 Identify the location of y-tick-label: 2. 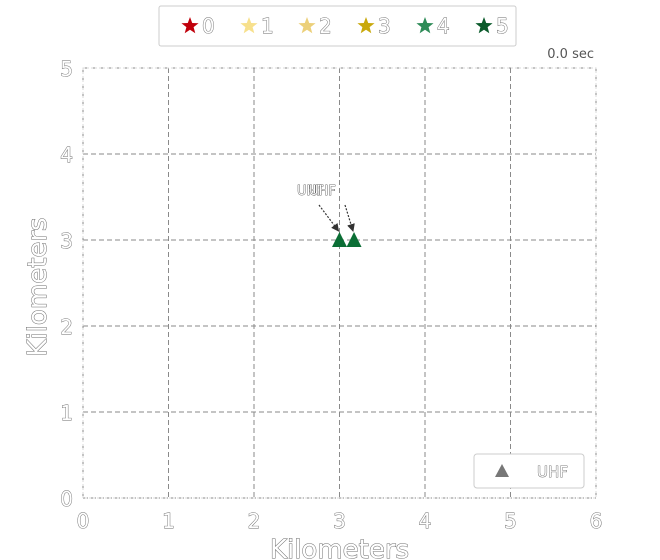
(66, 327).